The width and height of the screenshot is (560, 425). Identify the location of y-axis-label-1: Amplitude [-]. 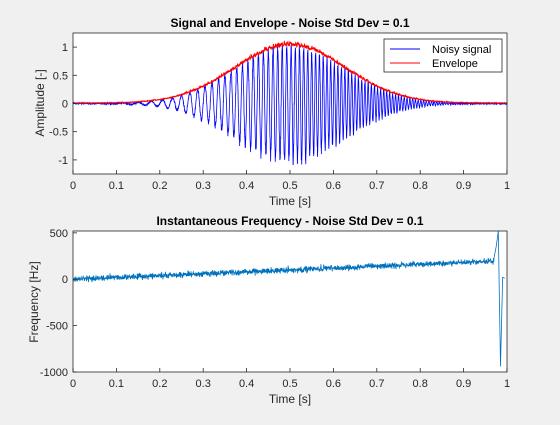
(40, 102).